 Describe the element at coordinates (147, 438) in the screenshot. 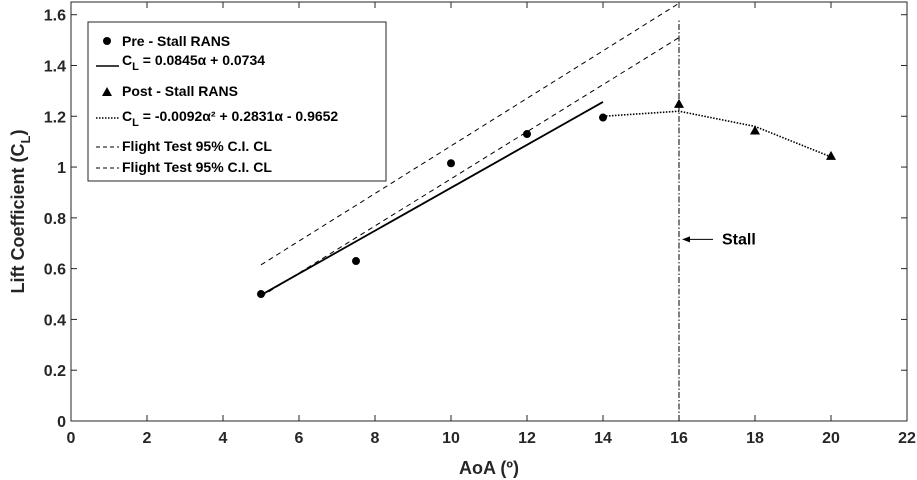

I see `x-tick-label: 2` at that location.